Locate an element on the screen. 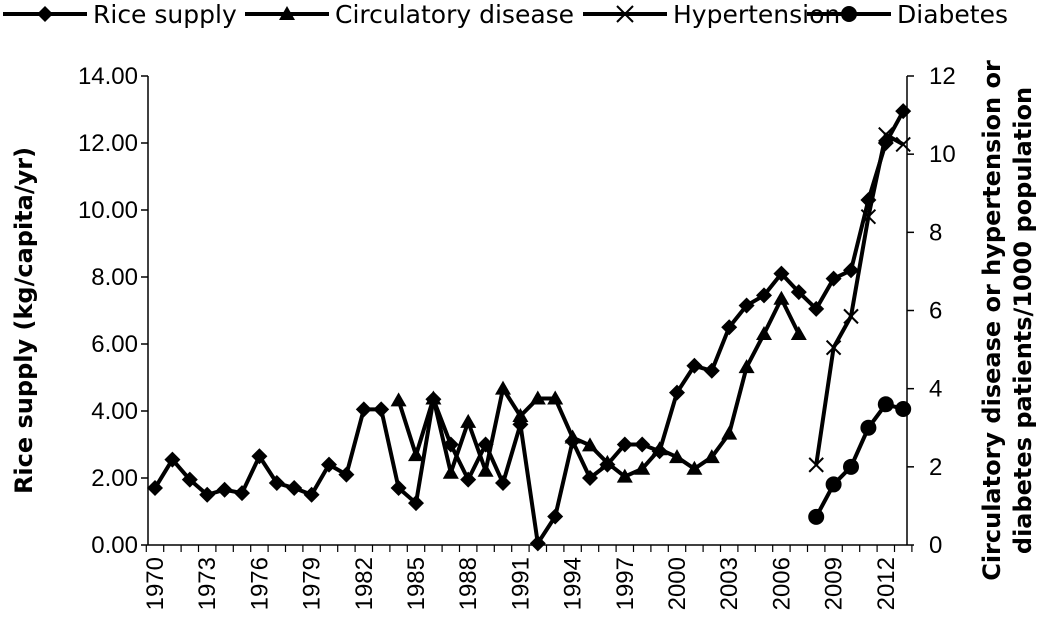  x-tick-label: 1997 is located at coordinates (625, 583).